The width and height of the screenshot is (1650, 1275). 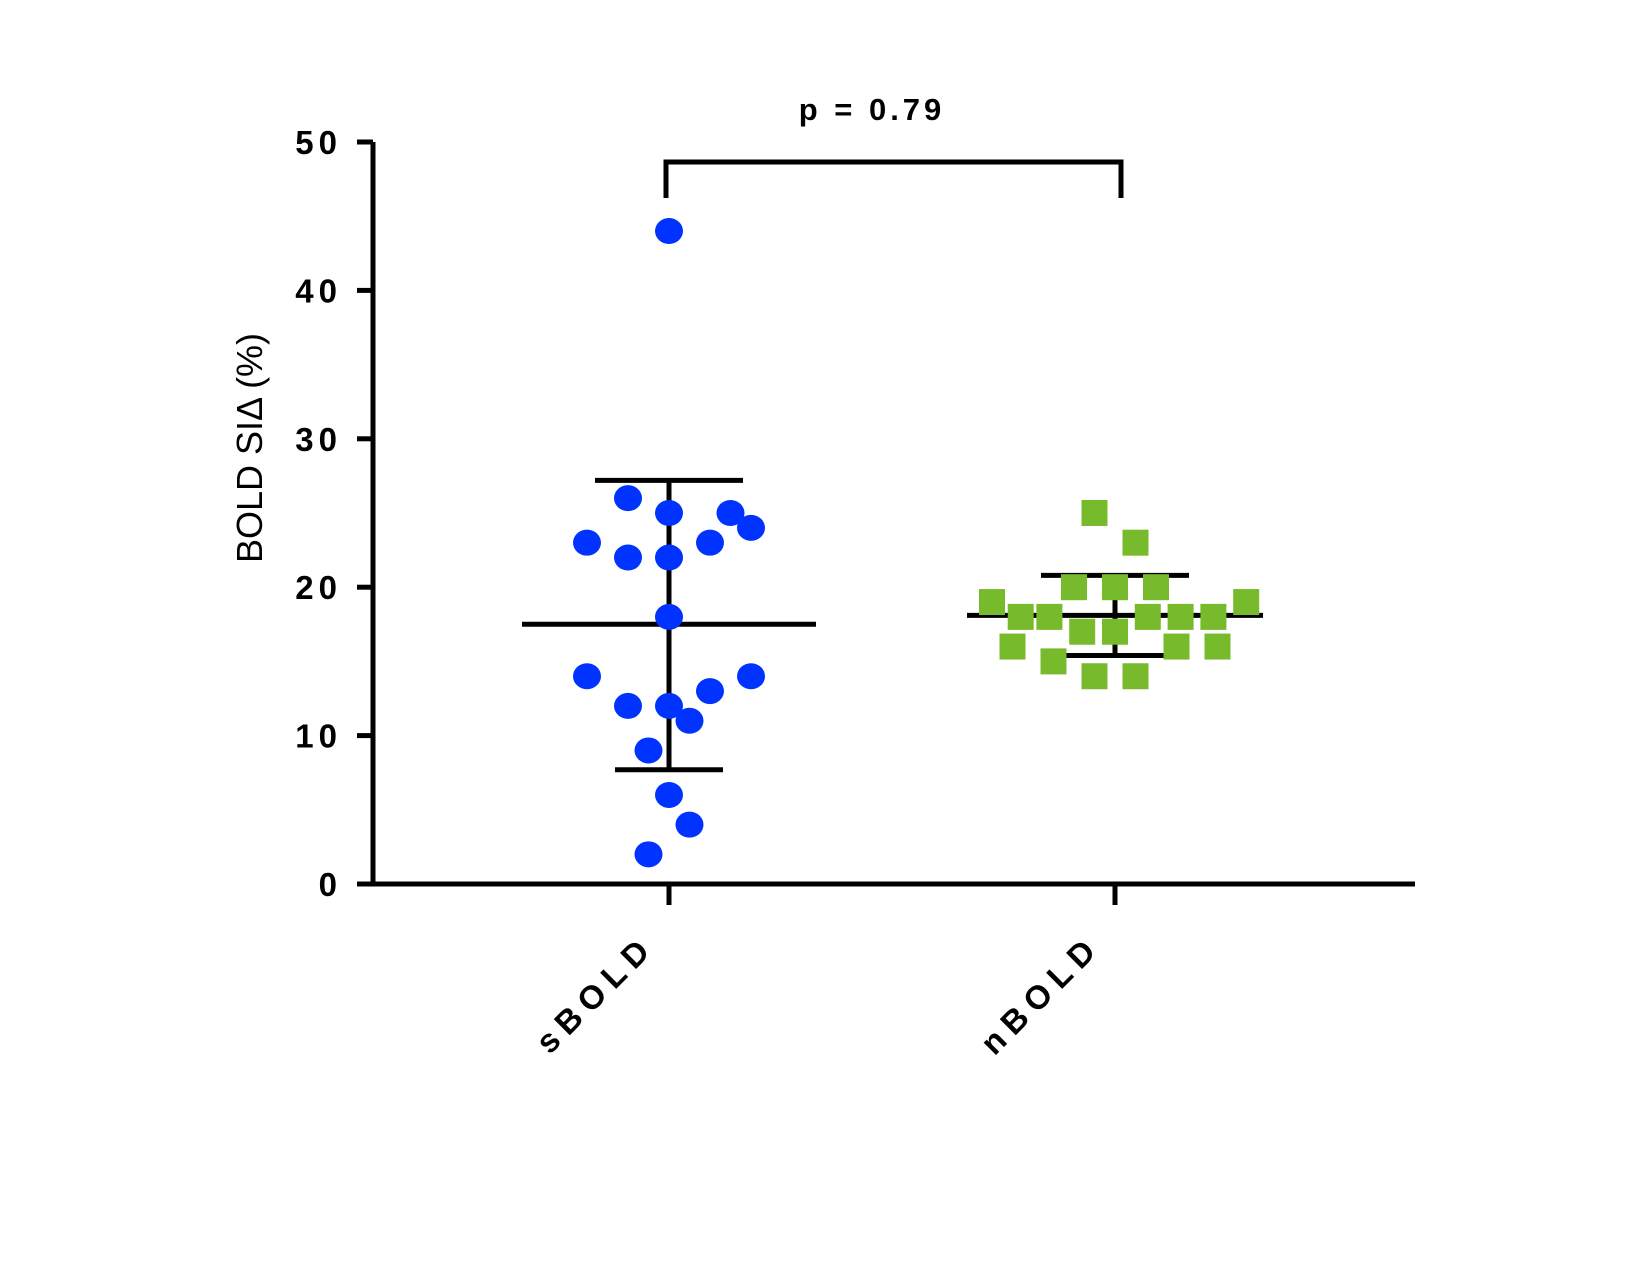 What do you see at coordinates (893, 178) in the screenshot?
I see `significance-bracket` at bounding box center [893, 178].